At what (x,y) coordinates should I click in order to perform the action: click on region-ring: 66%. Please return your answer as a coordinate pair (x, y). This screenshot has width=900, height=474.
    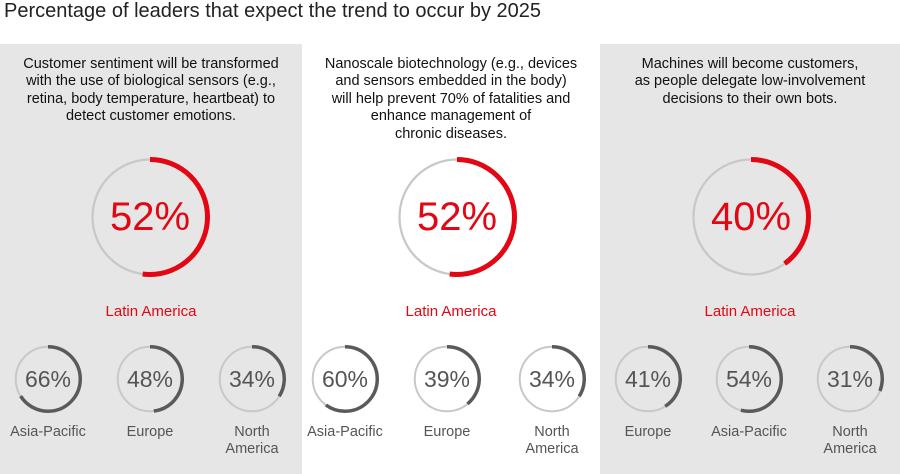
    Looking at the image, I should click on (48, 379).